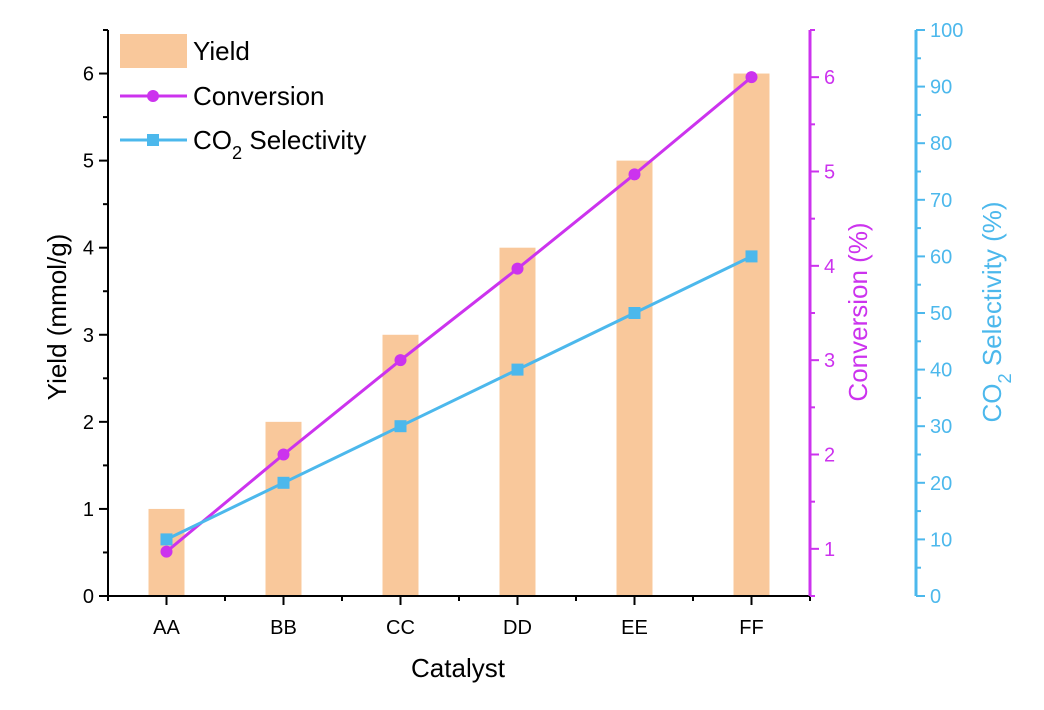 Image resolution: width=1044 pixels, height=710 pixels. What do you see at coordinates (941, 88) in the screenshot?
I see `y-right2-tick-label: 90` at bounding box center [941, 88].